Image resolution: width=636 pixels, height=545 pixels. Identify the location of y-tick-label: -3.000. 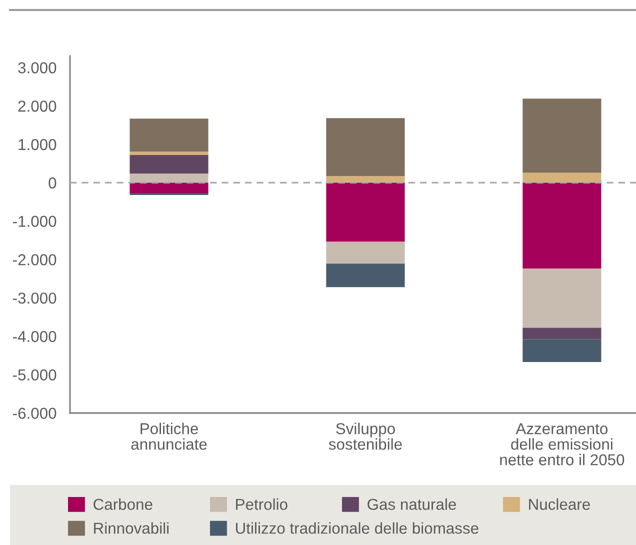
(34, 298).